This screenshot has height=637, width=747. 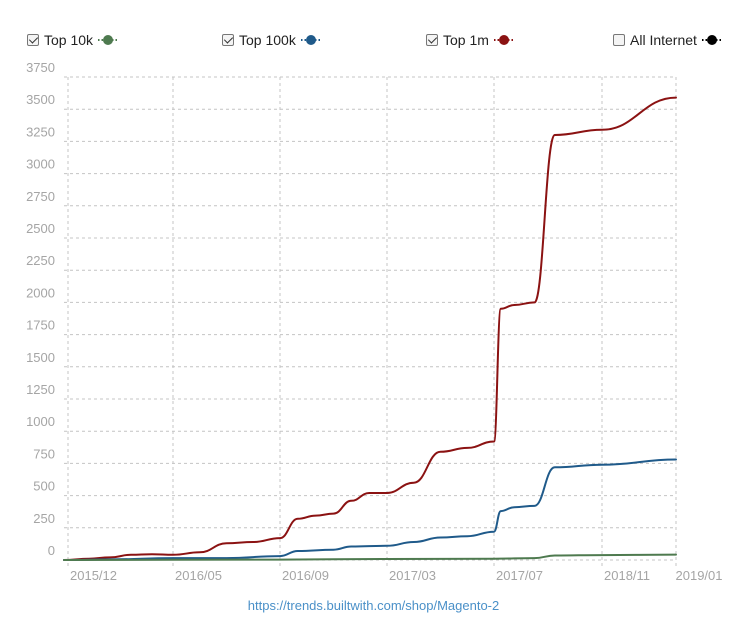 What do you see at coordinates (51, 550) in the screenshot?
I see `y-tick-label: 0` at bounding box center [51, 550].